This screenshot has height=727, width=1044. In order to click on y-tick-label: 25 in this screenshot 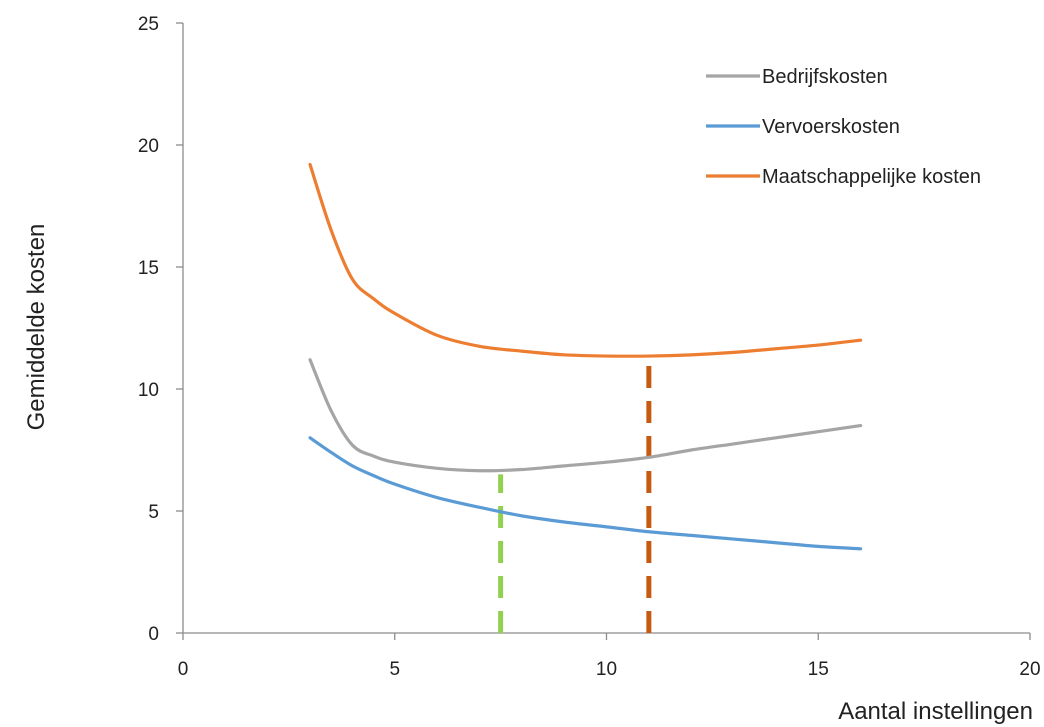, I will do `click(148, 24)`.